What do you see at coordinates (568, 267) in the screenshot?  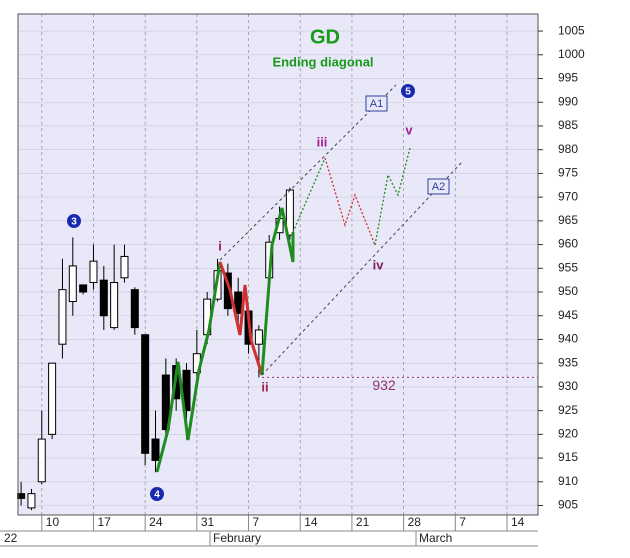 I see `y-tick-label: 955` at bounding box center [568, 267].